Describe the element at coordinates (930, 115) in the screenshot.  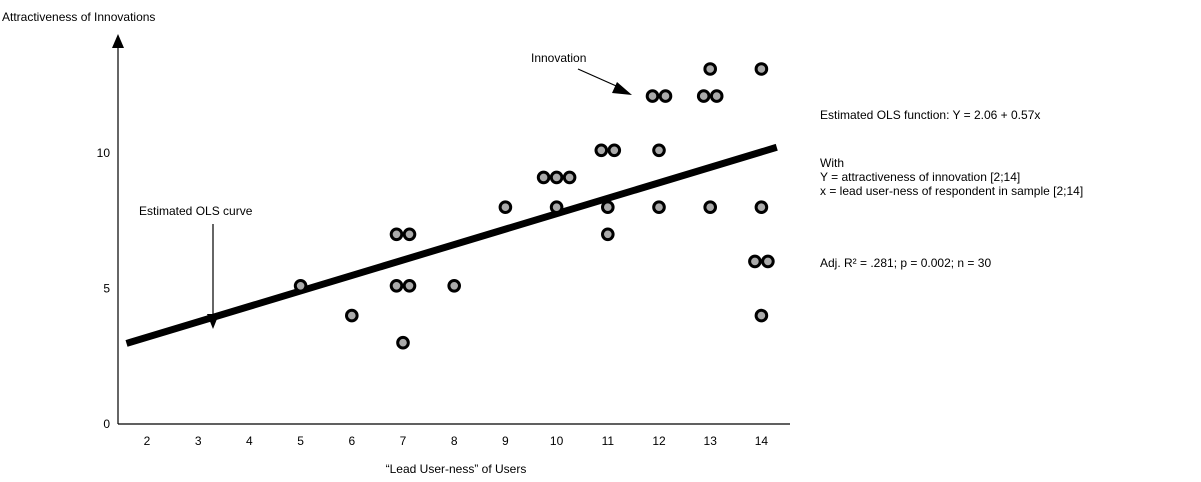
I see `ols-equation-text: Estimated OLS function: Y = 2.06 + 0.57x` at that location.